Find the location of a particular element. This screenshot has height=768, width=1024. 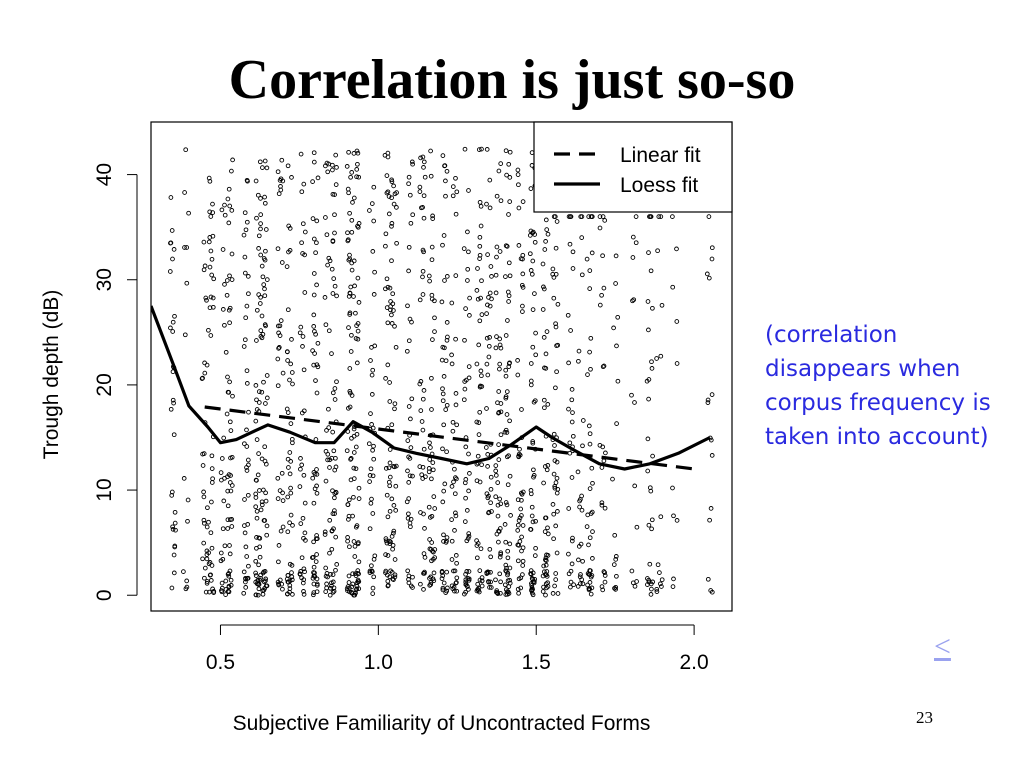

back-link: < is located at coordinates (942, 646).